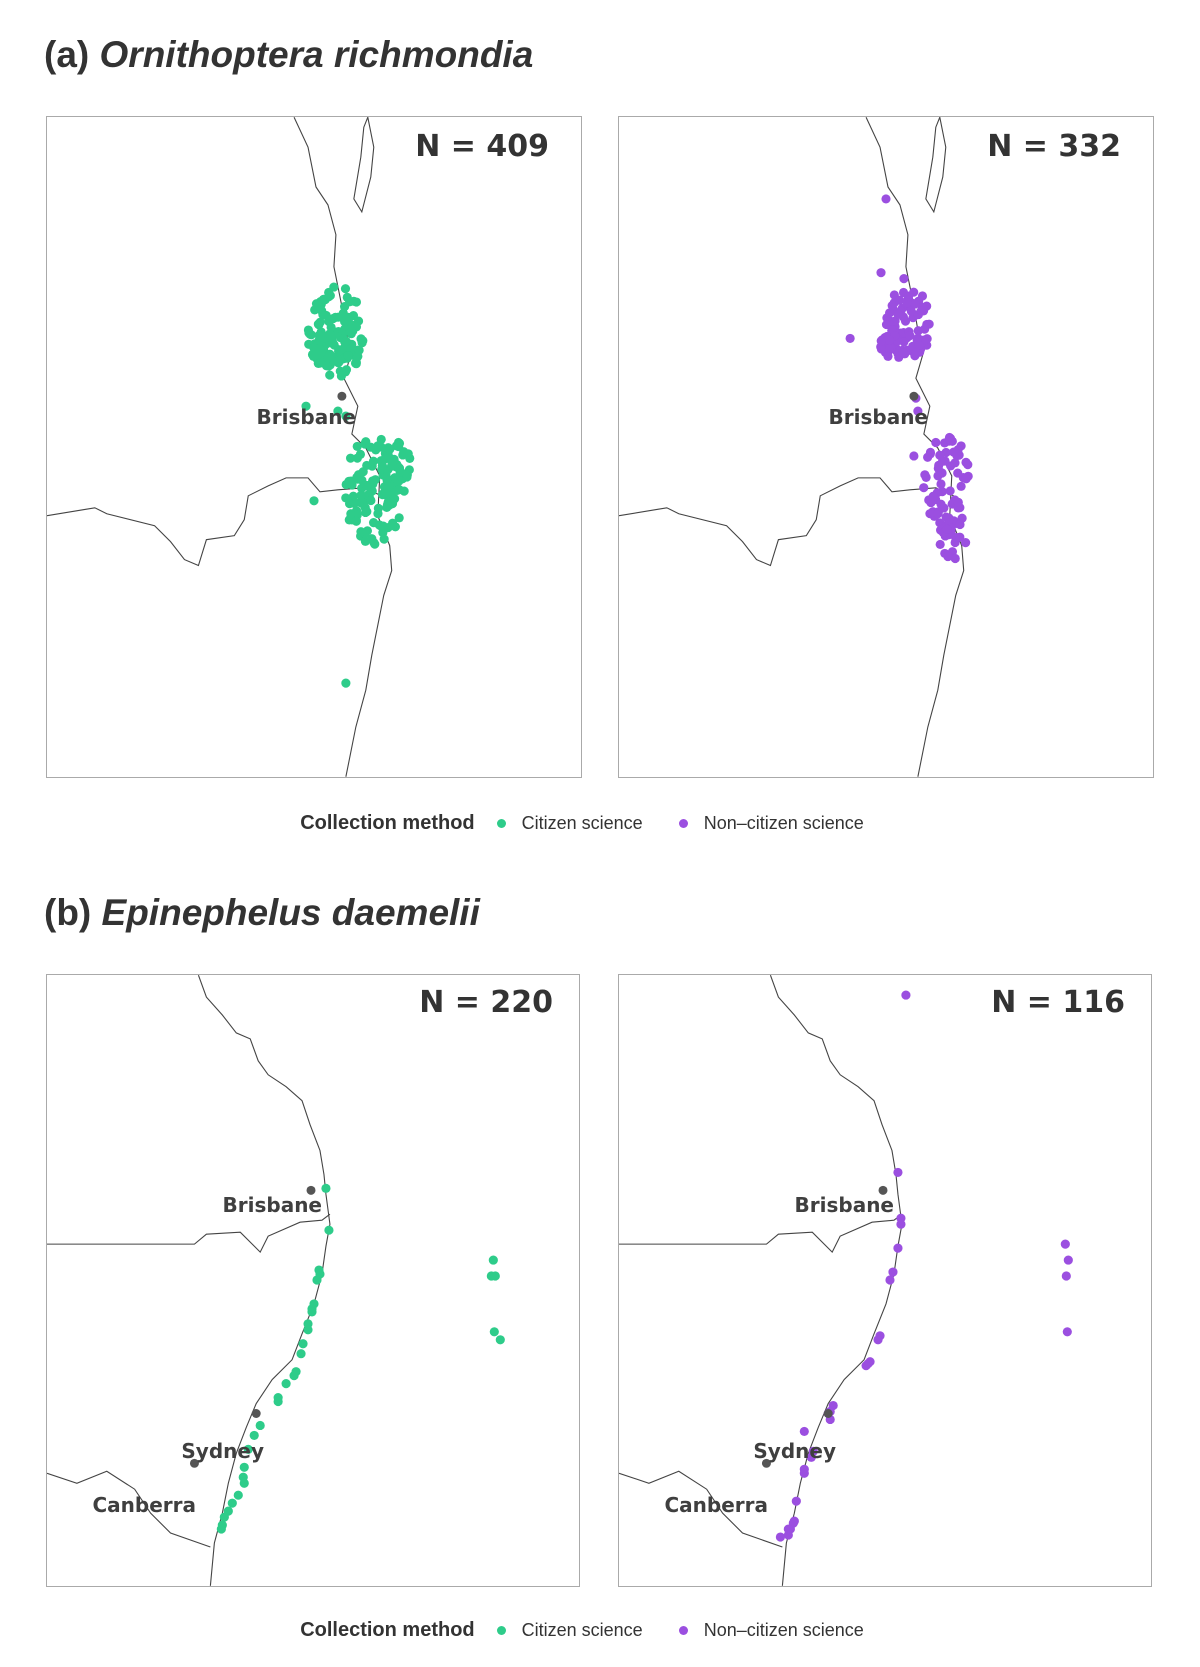 This screenshot has width=1200, height=1667. What do you see at coordinates (387, 1630) in the screenshot?
I see `legend-title: Collection method` at bounding box center [387, 1630].